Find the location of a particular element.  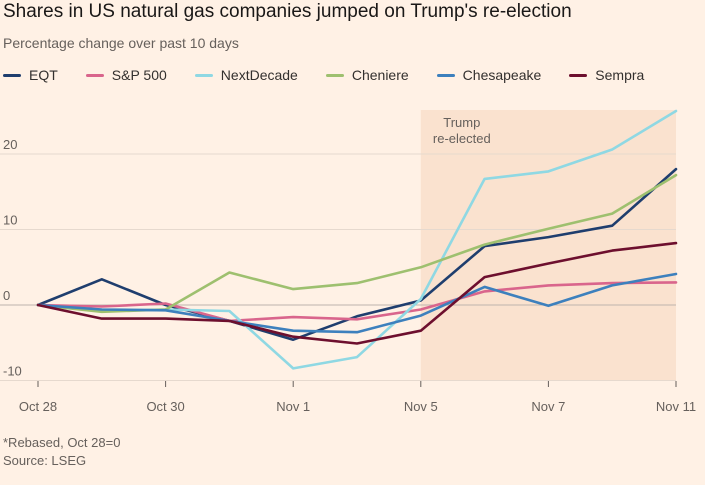

annotation-line-2: re-elected is located at coordinates (462, 138).